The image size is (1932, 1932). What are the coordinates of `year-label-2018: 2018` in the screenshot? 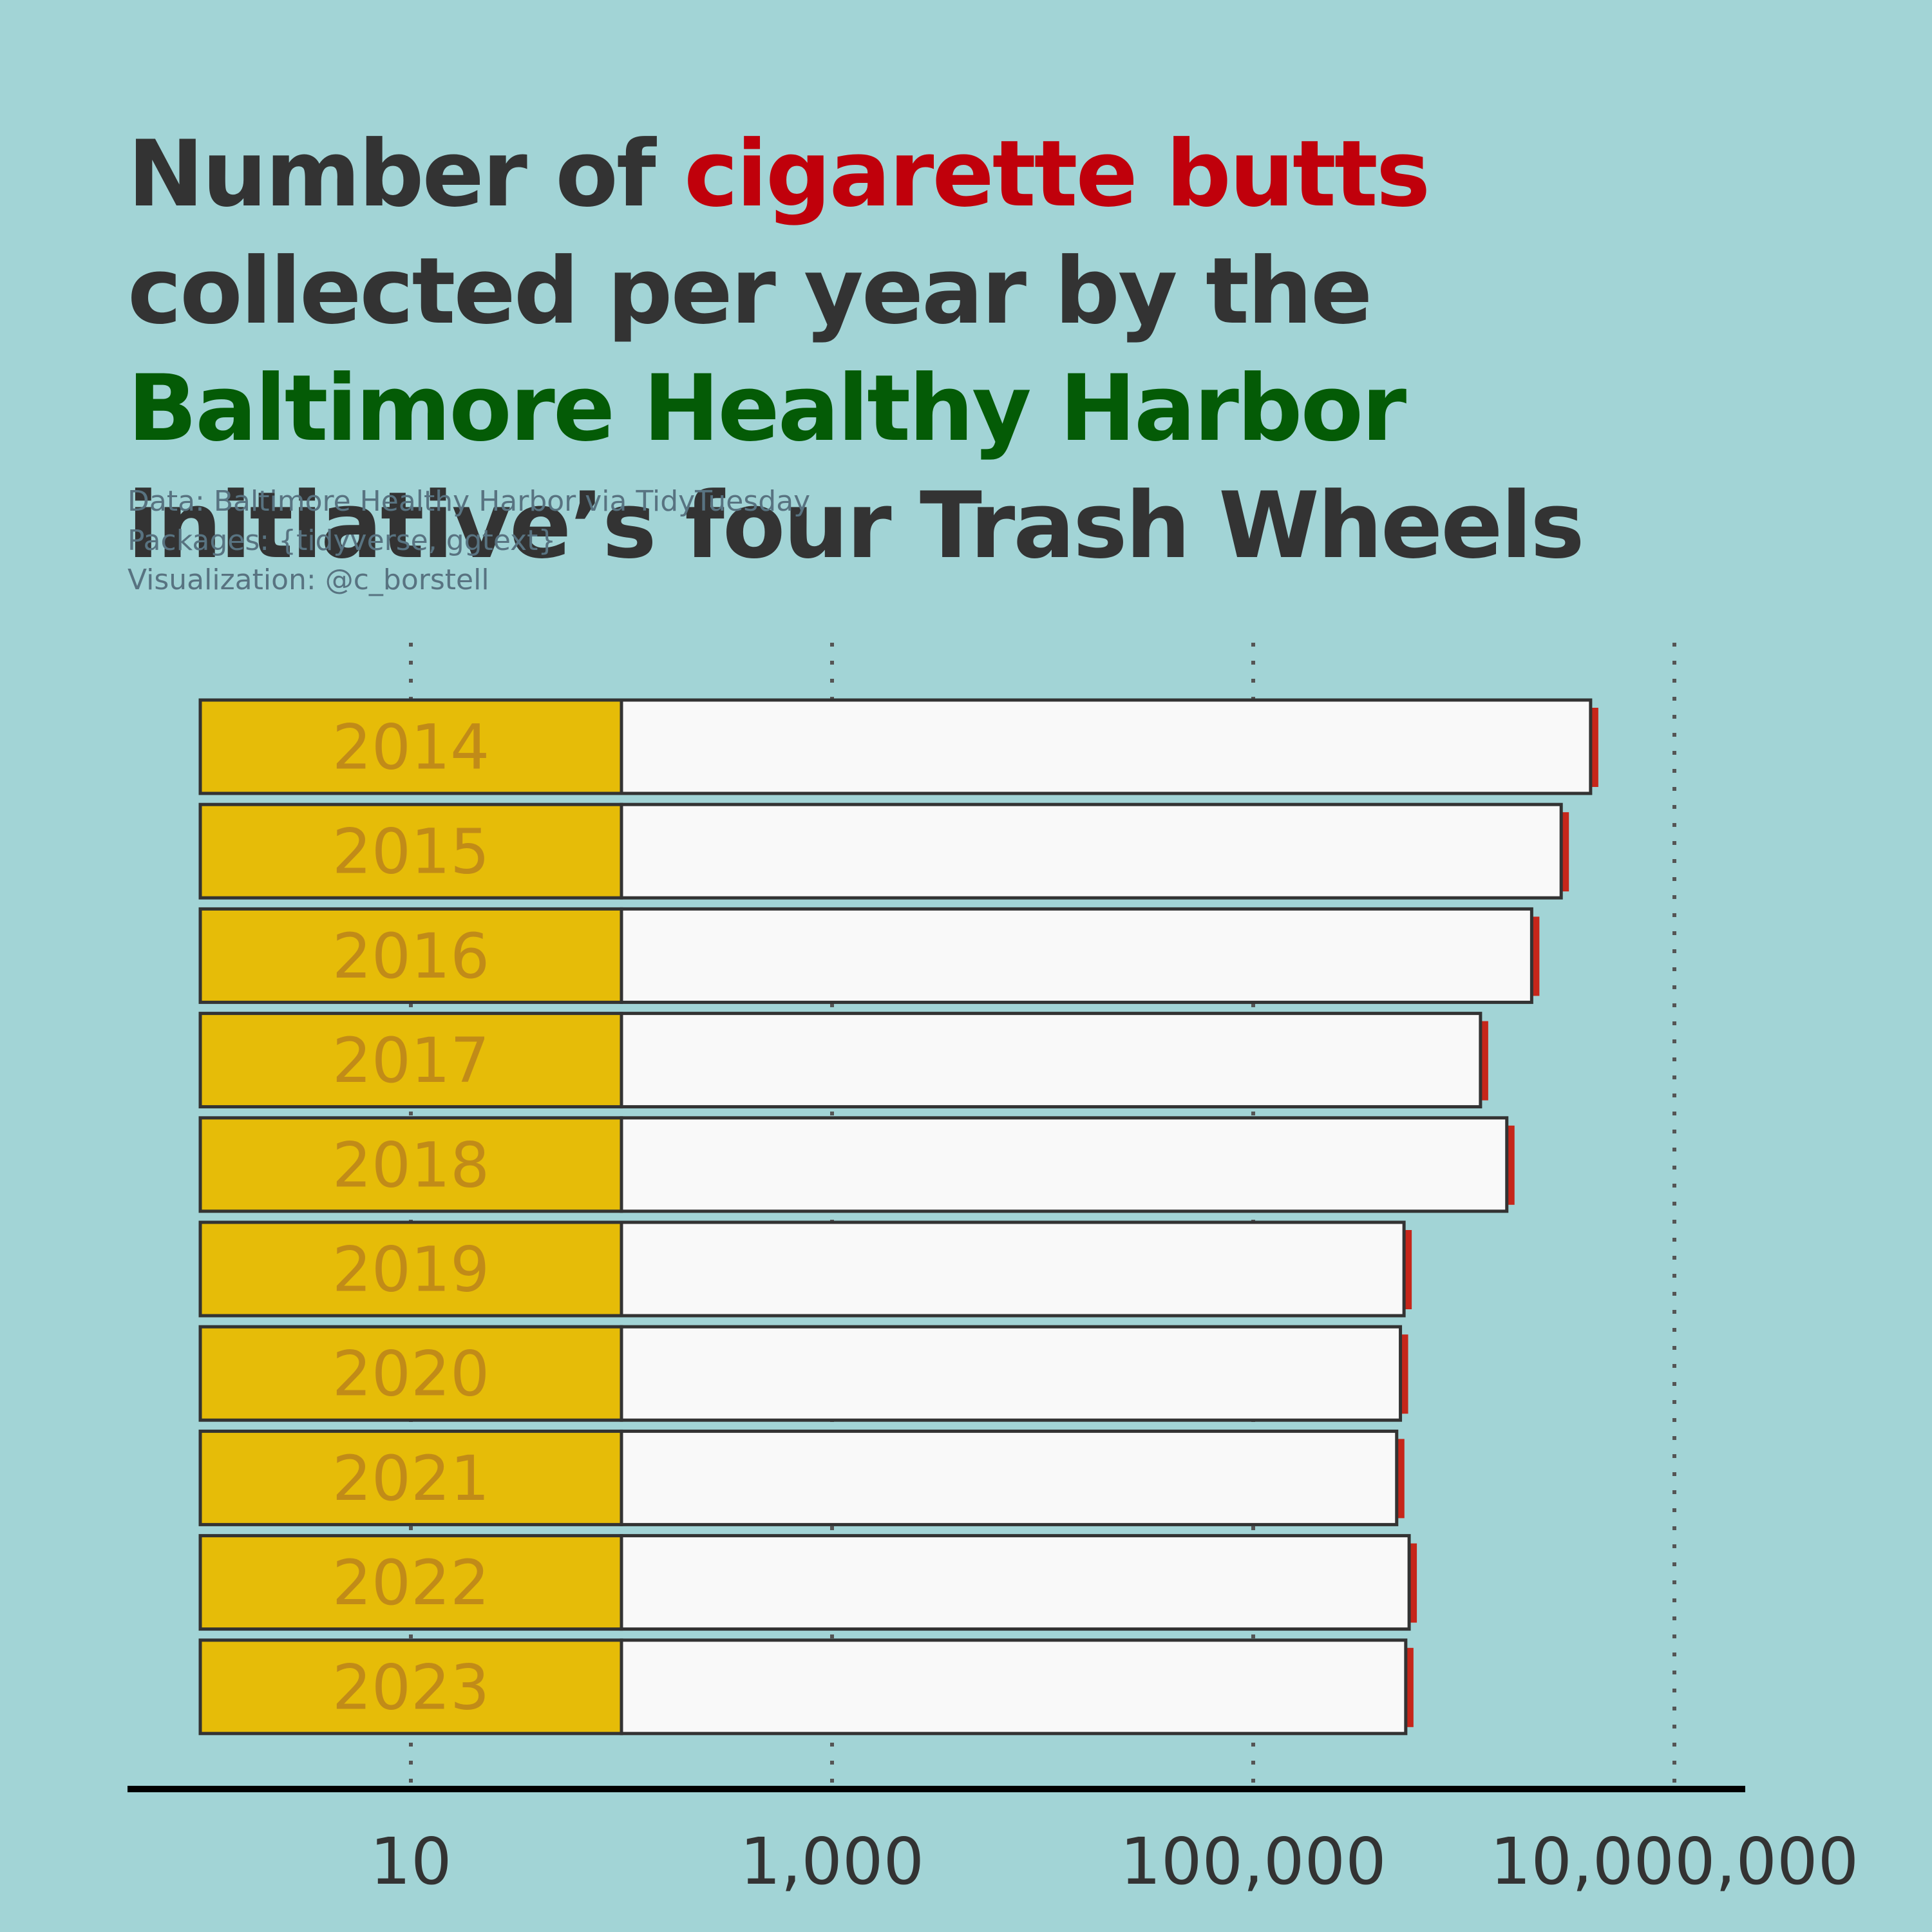 It's located at (411, 1165).